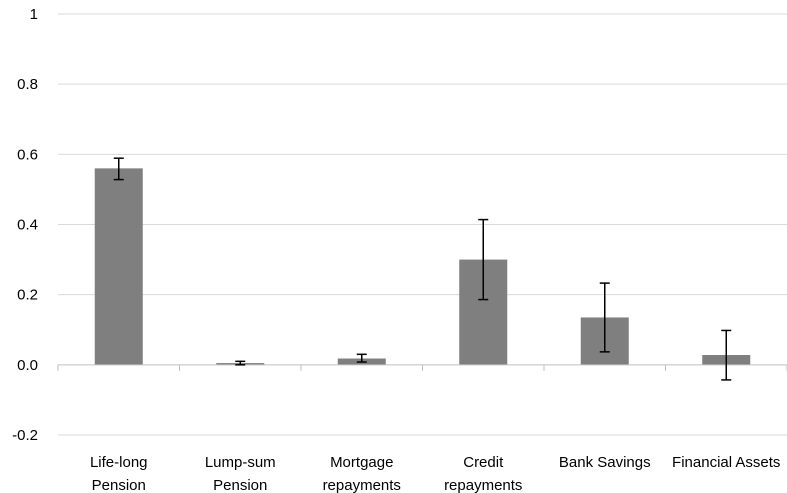 This screenshot has width=787, height=493. What do you see at coordinates (27, 225) in the screenshot?
I see `y-tick-label: 0.4` at bounding box center [27, 225].